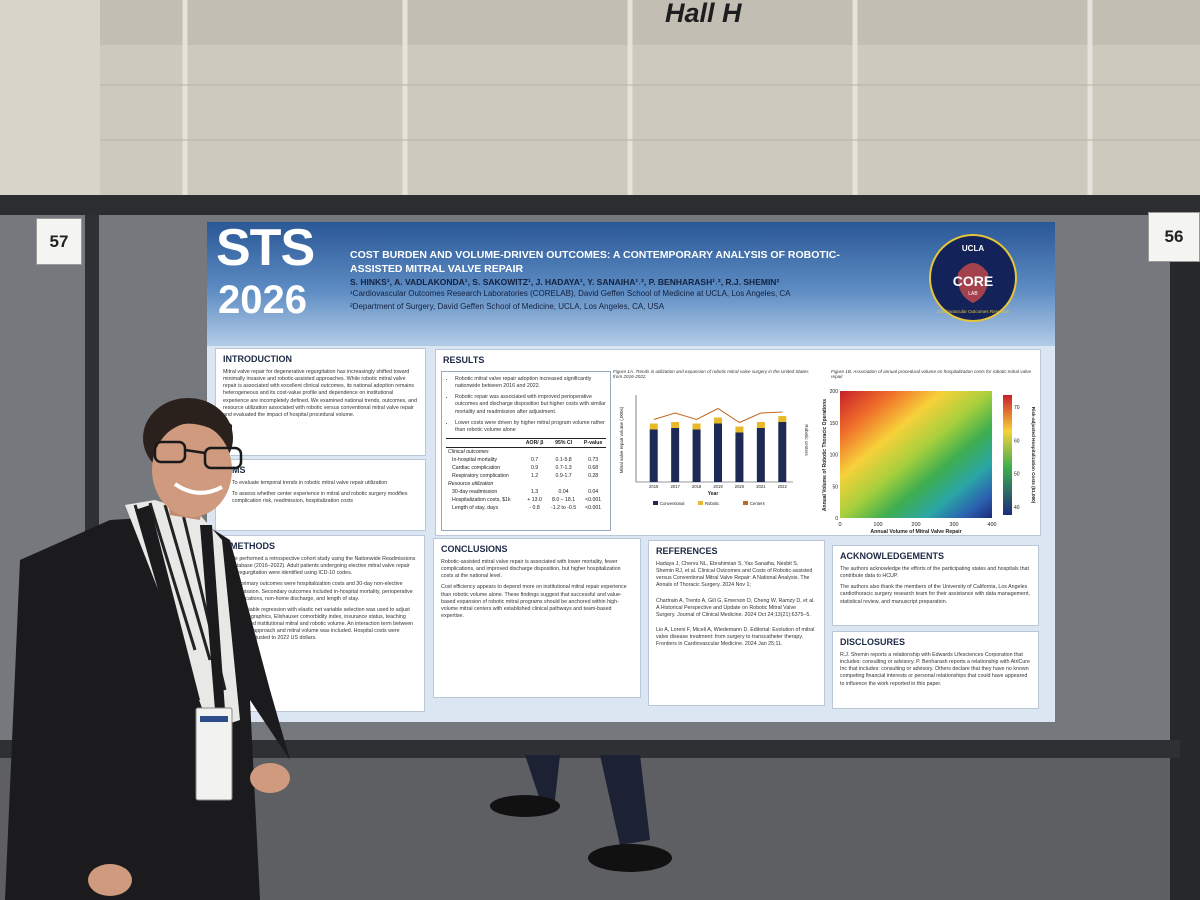  Describe the element at coordinates (475, 507) in the screenshot. I see `table-cell: Length of stay, days` at that location.